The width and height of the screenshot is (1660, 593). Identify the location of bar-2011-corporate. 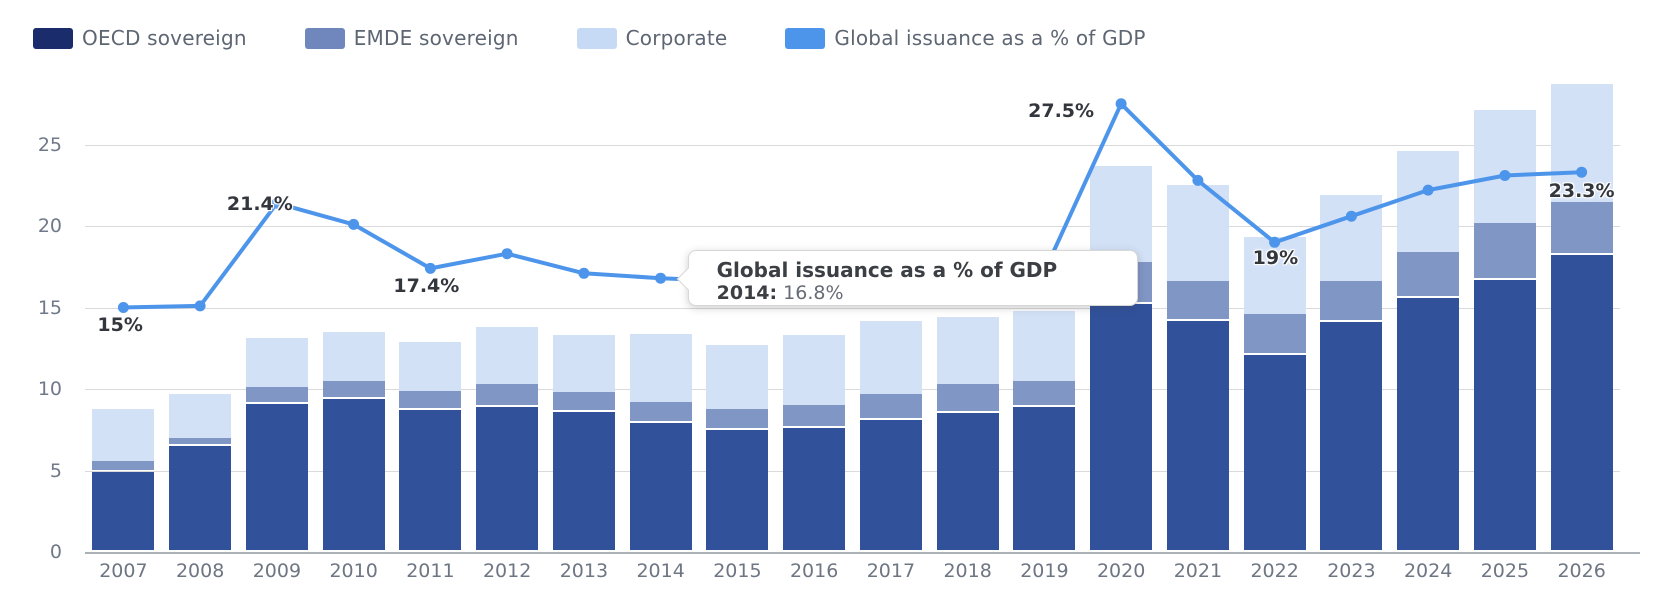
(430, 366).